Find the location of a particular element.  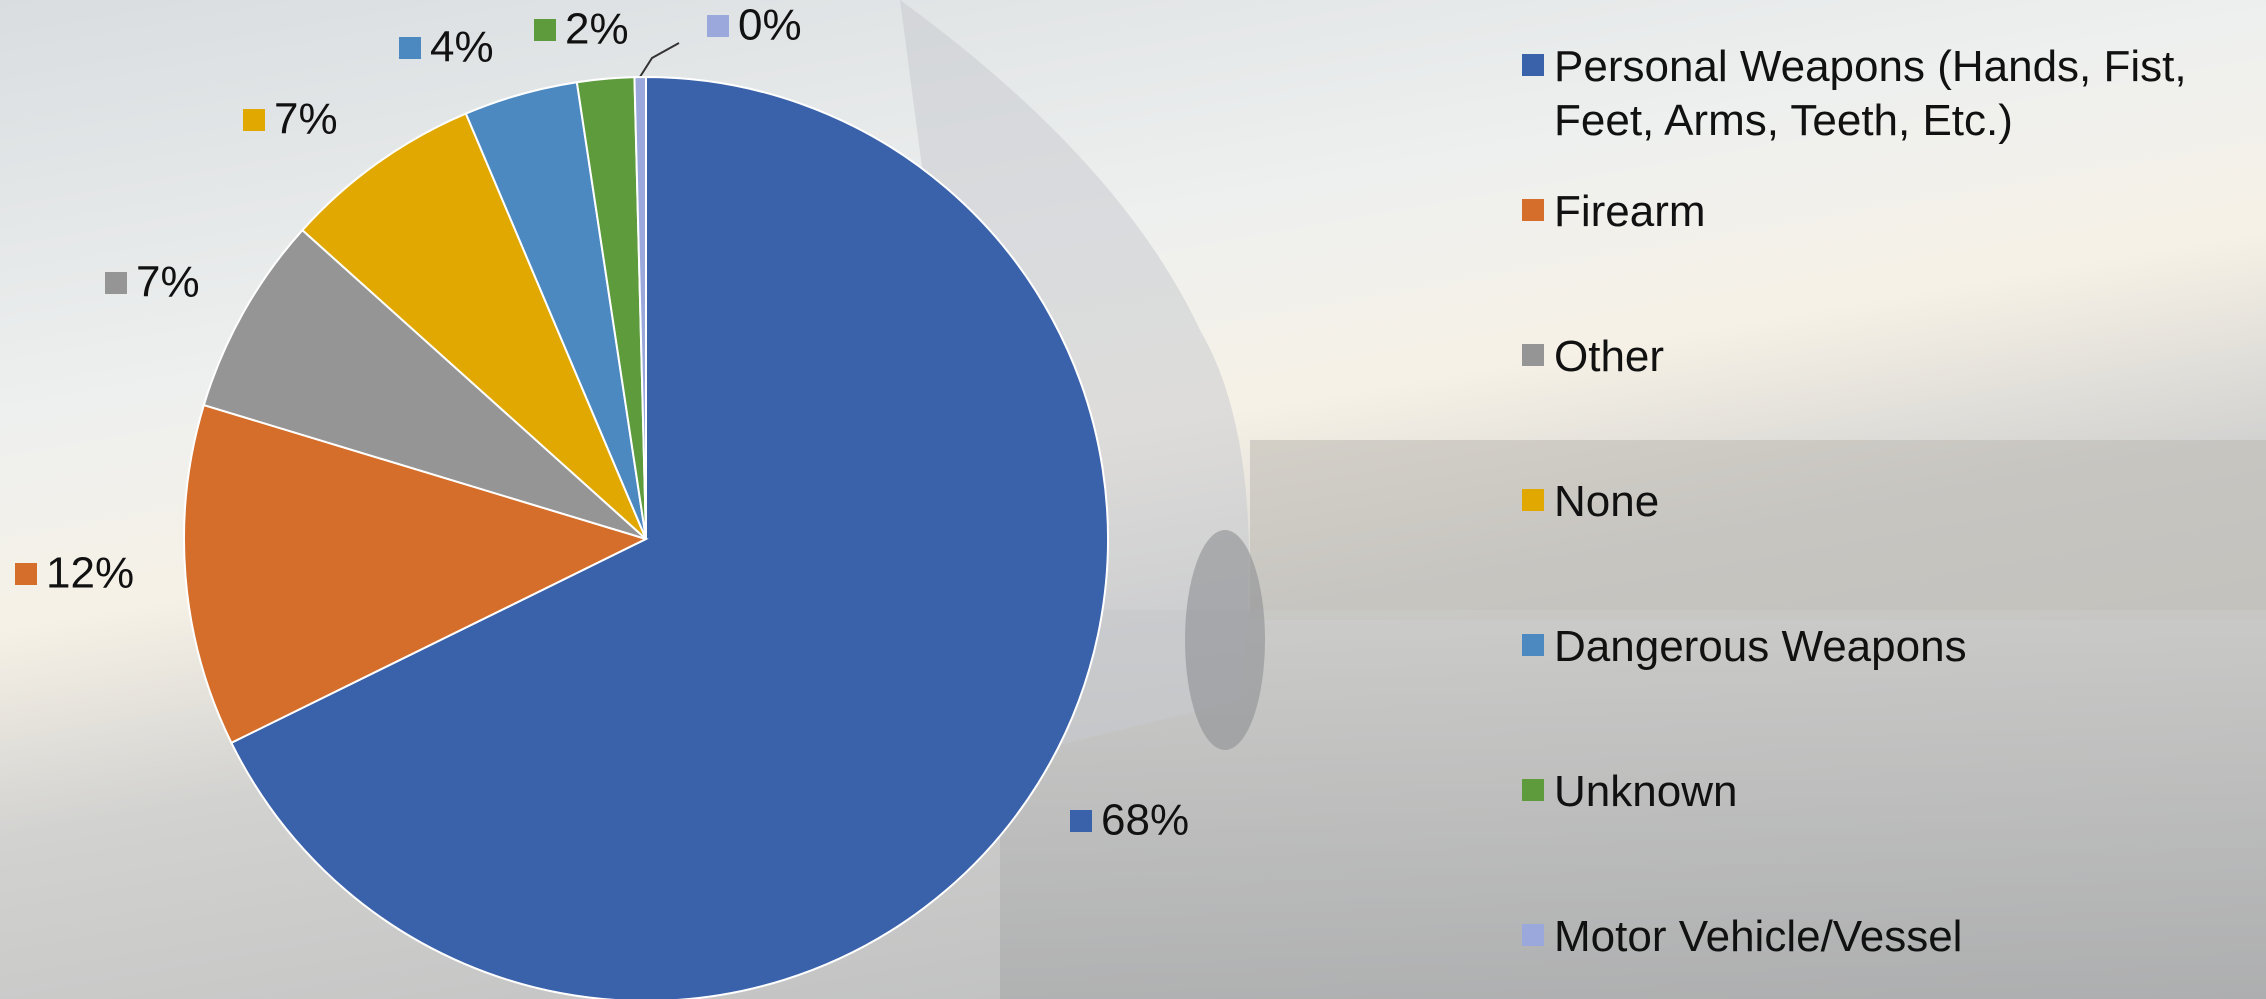

legend-label: Dangerous Weapons is located at coordinates (1760, 646).